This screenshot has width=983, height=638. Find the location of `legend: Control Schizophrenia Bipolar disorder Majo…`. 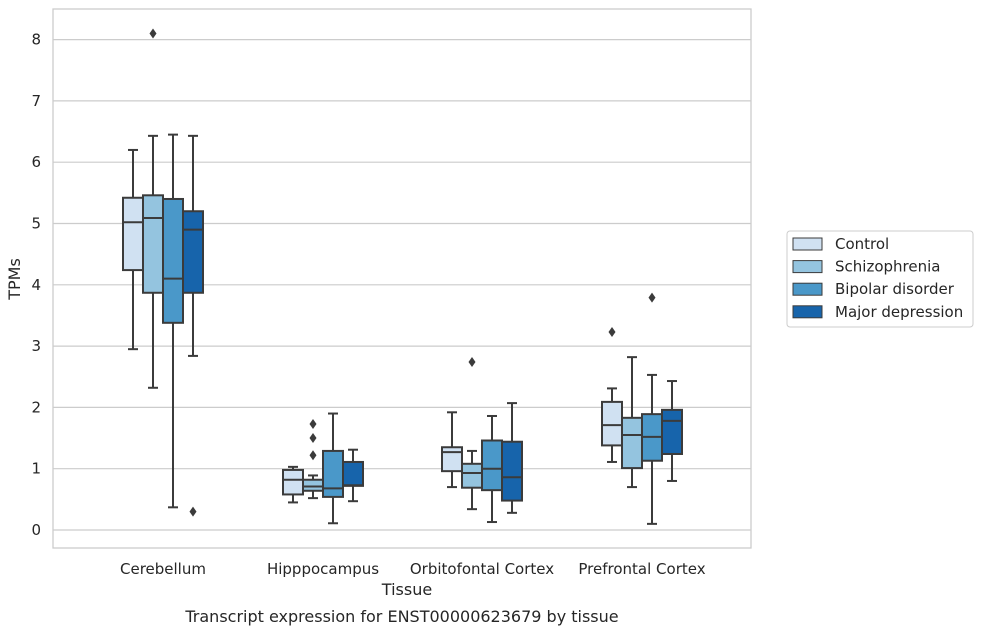

legend: Control Schizophrenia Bipolar disorder Majo… is located at coordinates (880, 279).